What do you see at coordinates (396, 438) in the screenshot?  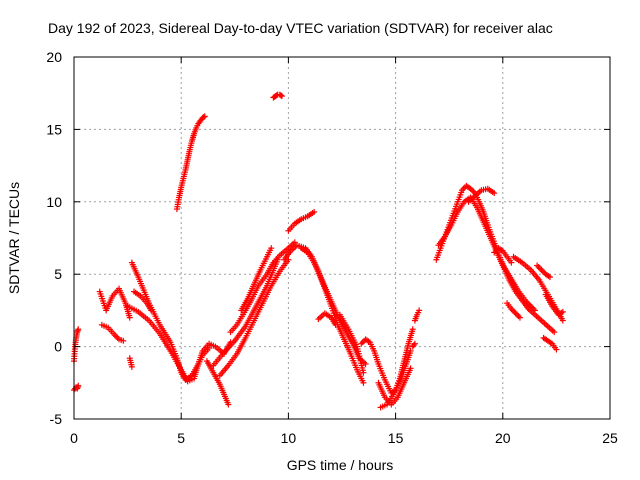 I see `x-tick-label: 15` at bounding box center [396, 438].